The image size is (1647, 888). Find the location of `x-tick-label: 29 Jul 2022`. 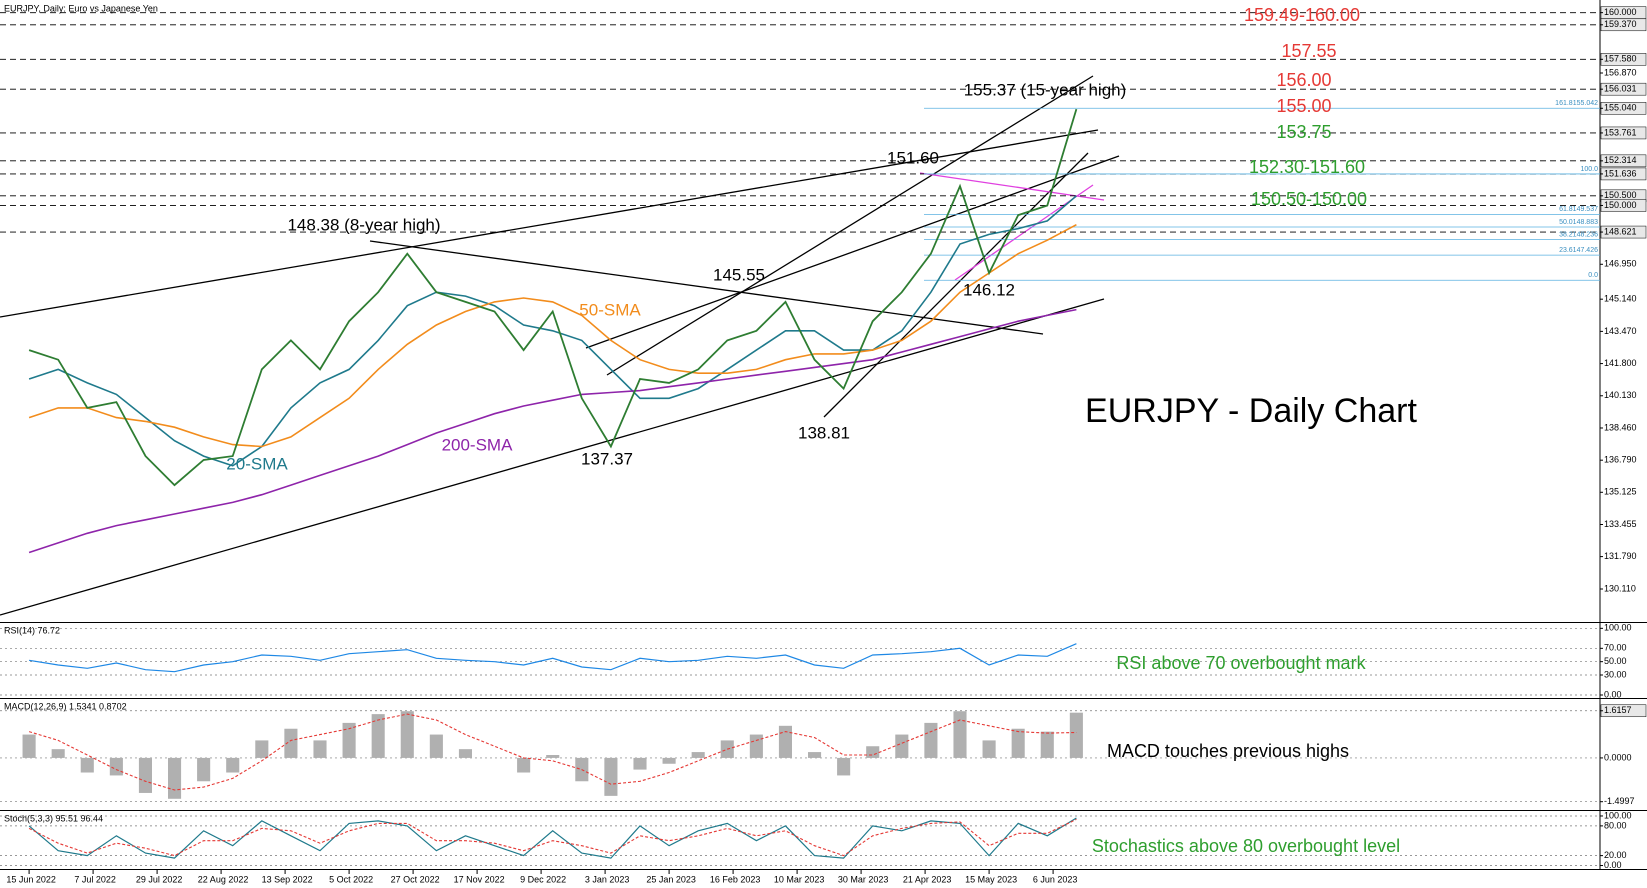

x-tick-label: 29 Jul 2022 is located at coordinates (159, 879).